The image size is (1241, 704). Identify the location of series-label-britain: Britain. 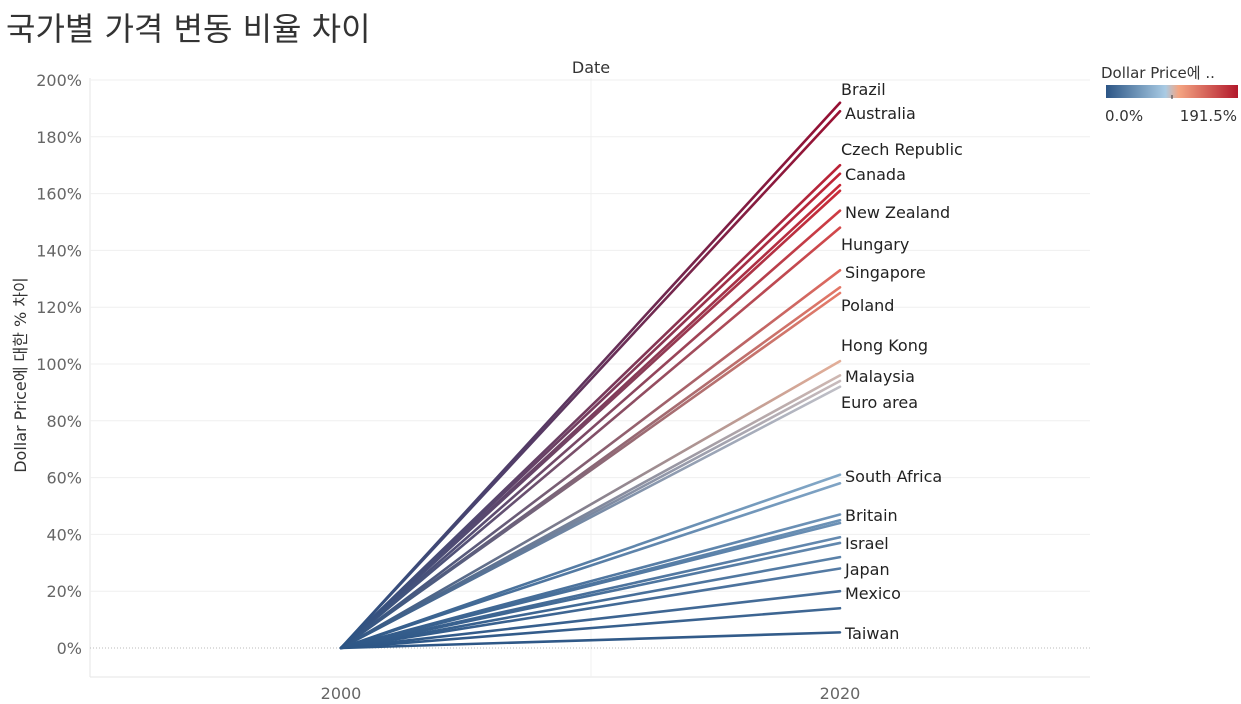
(871, 515).